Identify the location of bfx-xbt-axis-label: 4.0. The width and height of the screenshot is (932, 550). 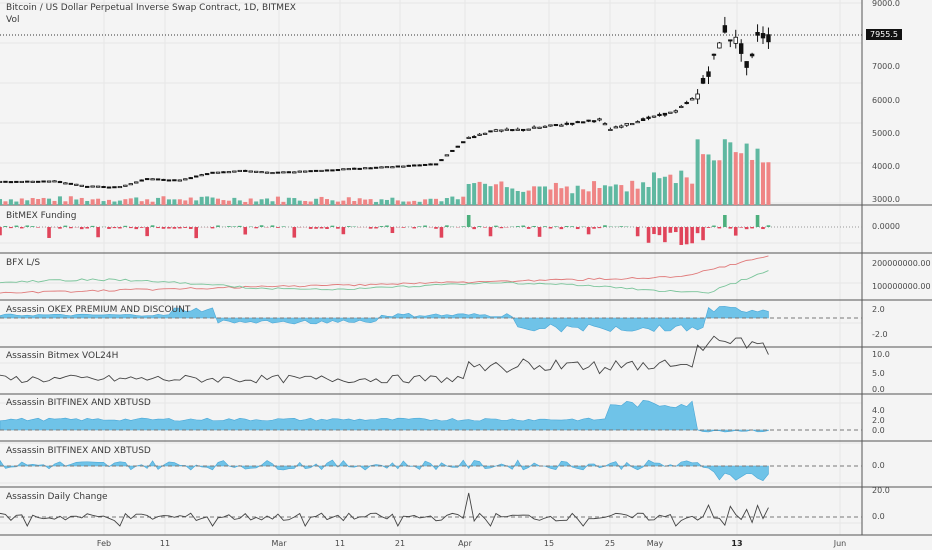
(878, 410).